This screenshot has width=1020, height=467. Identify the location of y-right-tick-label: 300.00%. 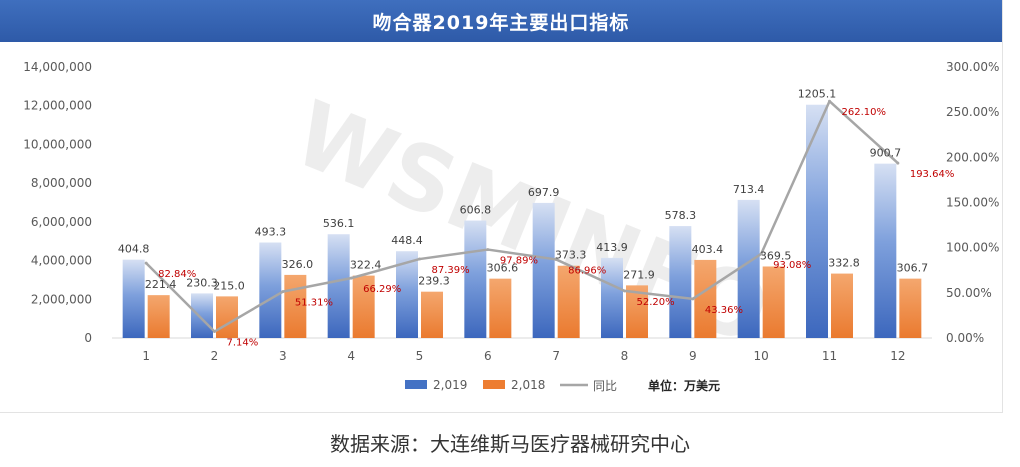
(972, 67).